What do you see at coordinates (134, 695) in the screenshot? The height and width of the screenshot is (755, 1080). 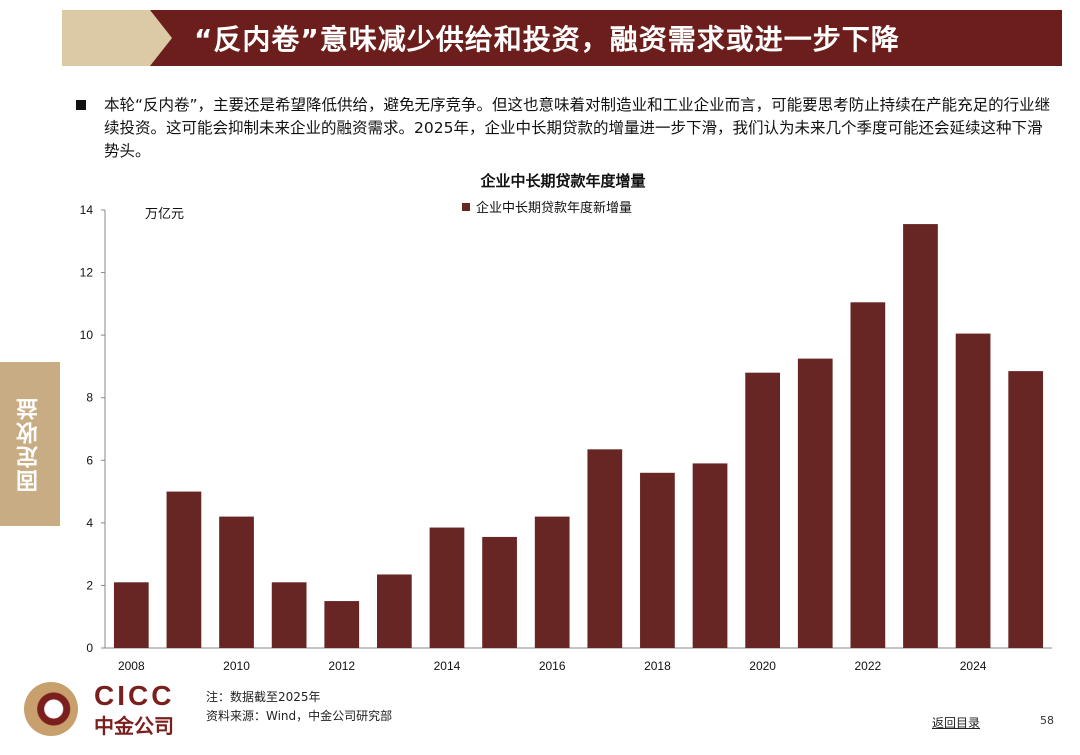 I see `logo-english: CICC` at bounding box center [134, 695].